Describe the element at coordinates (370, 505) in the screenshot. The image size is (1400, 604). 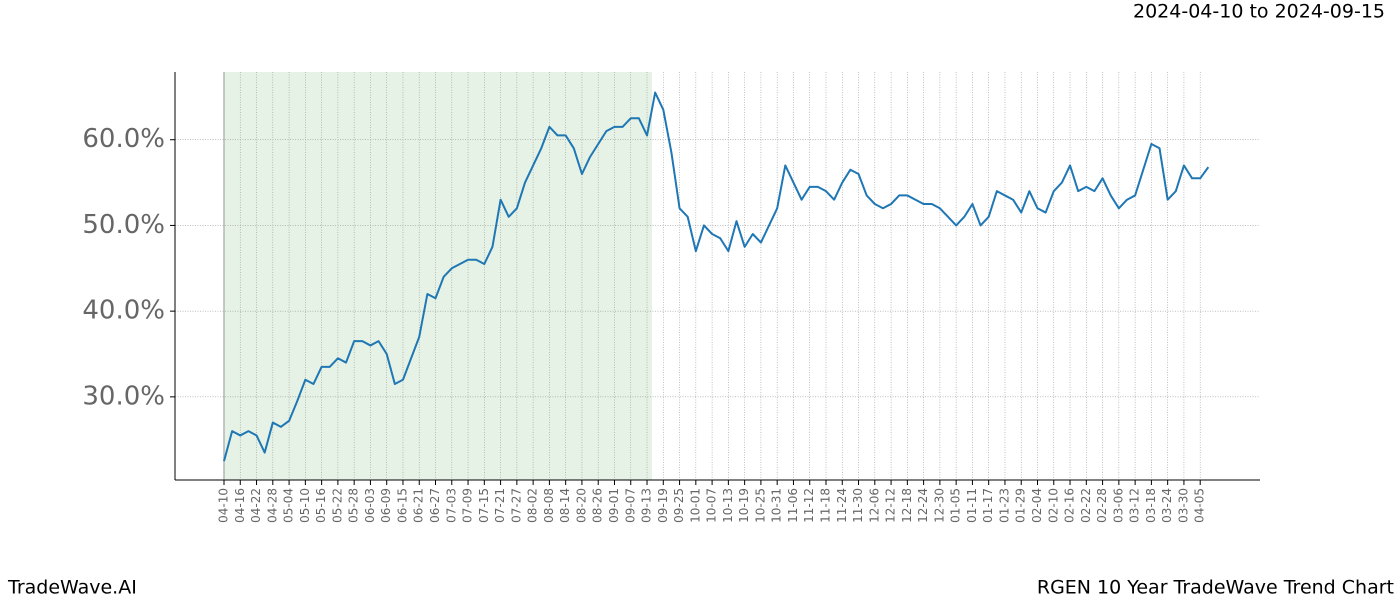
I see `x-tick-label: 06-03` at that location.